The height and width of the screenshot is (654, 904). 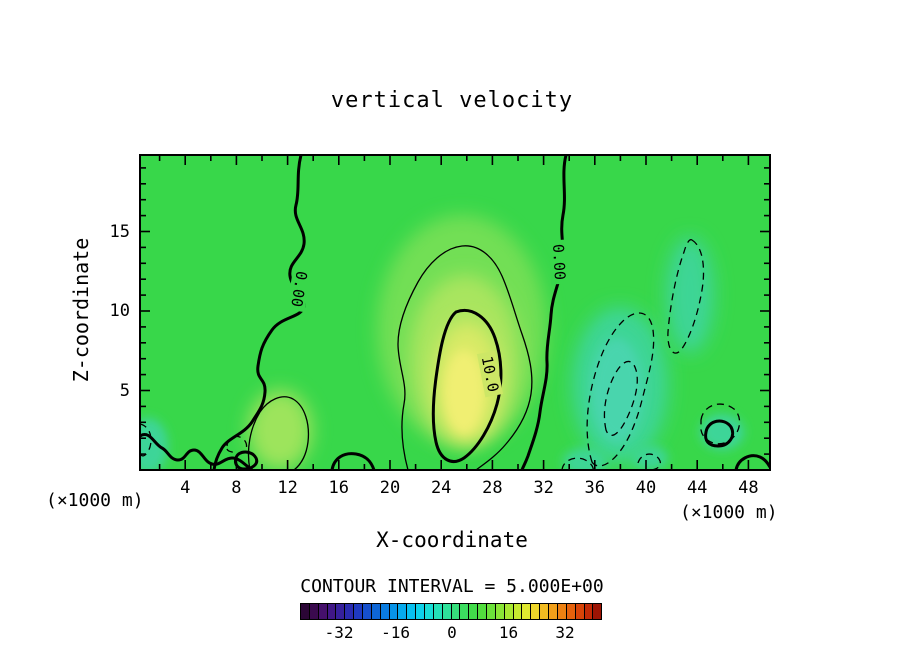 What do you see at coordinates (259, 312) in the screenshot?
I see `zero-contour-left` at bounding box center [259, 312].